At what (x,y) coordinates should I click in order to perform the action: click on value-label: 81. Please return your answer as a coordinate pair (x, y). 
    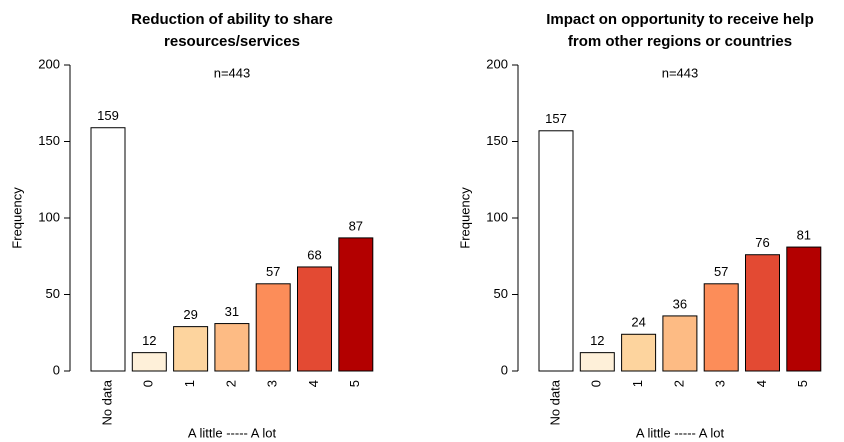
    Looking at the image, I should click on (804, 235).